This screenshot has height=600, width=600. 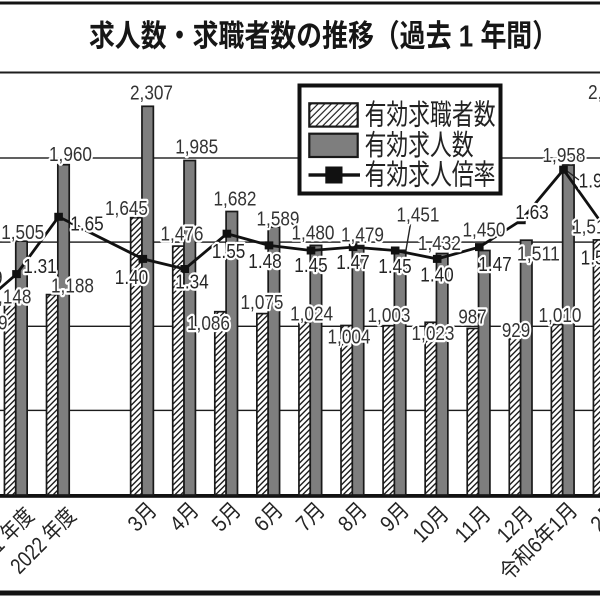 I want to click on svg-text: 1,479, so click(x=362, y=235).